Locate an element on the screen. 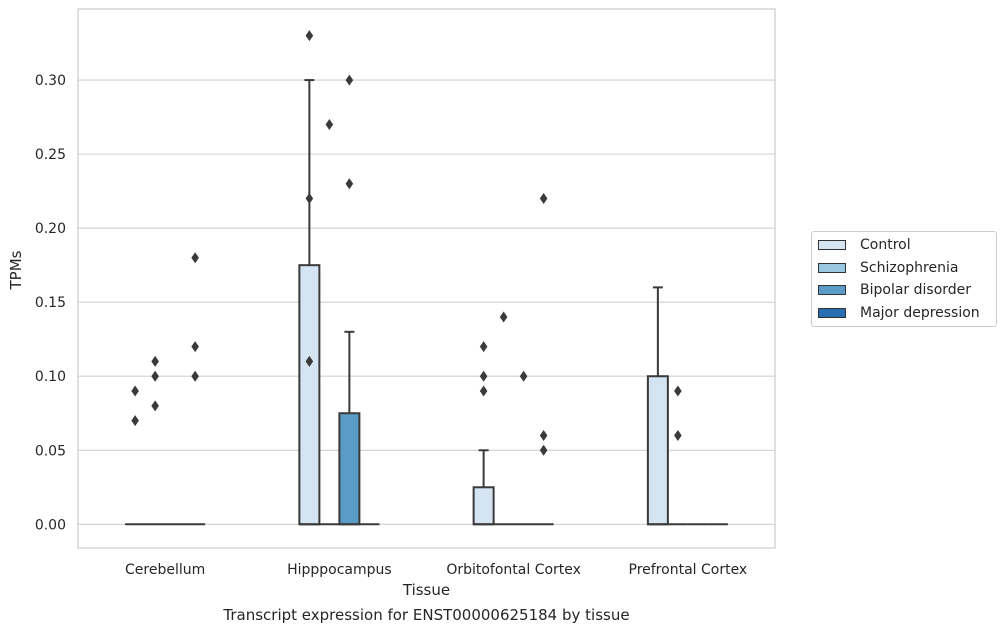 The height and width of the screenshot is (634, 1007). legend-label-control: Control is located at coordinates (885, 245).